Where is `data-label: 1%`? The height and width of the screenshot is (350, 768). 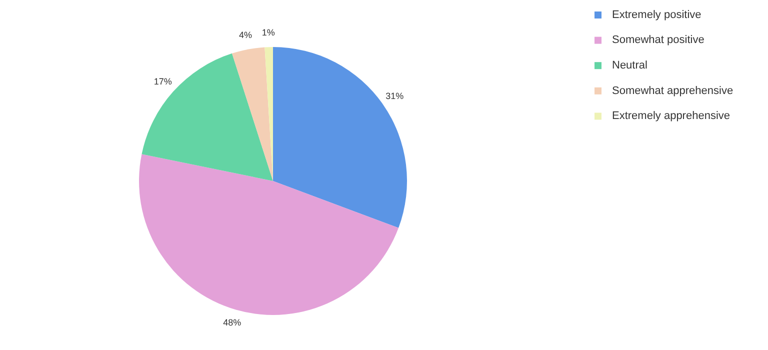
data-label: 1% is located at coordinates (268, 32).